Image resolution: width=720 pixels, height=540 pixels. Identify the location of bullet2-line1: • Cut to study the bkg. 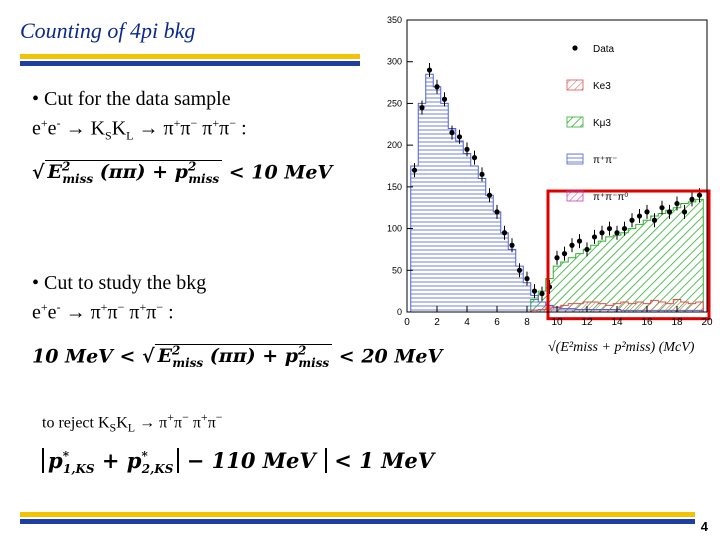
(119, 283).